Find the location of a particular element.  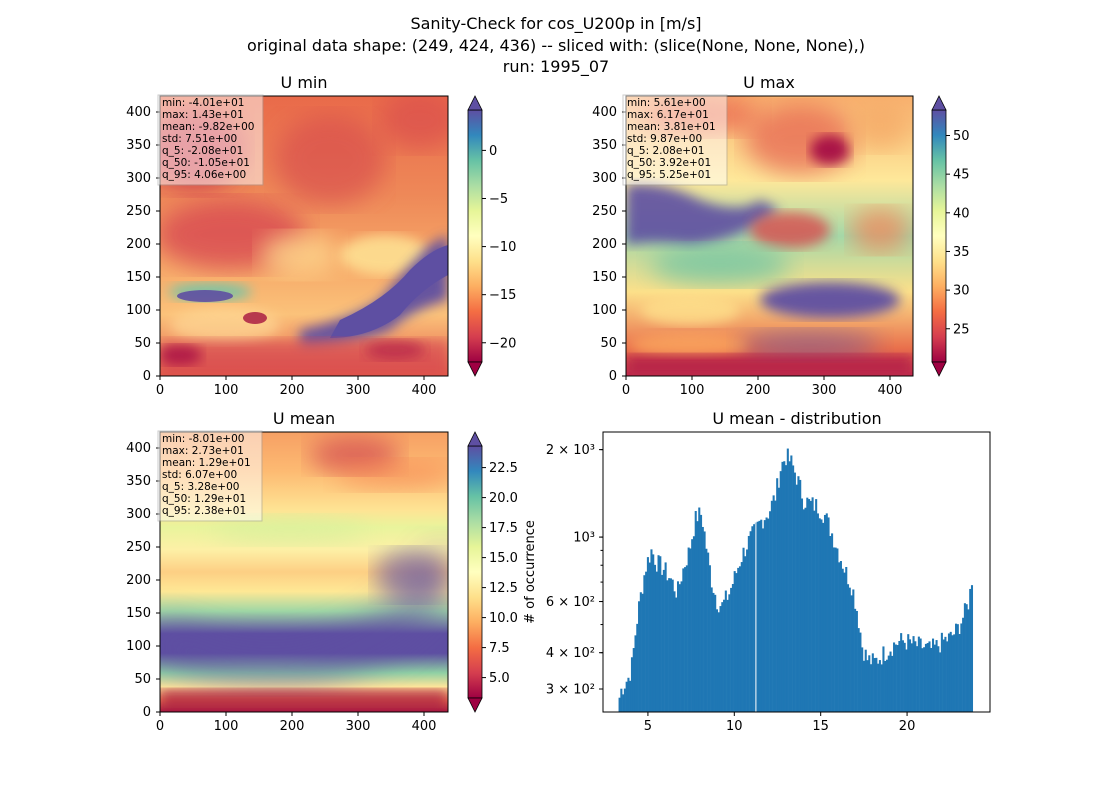

y-tick-label: 250 is located at coordinates (138, 211).